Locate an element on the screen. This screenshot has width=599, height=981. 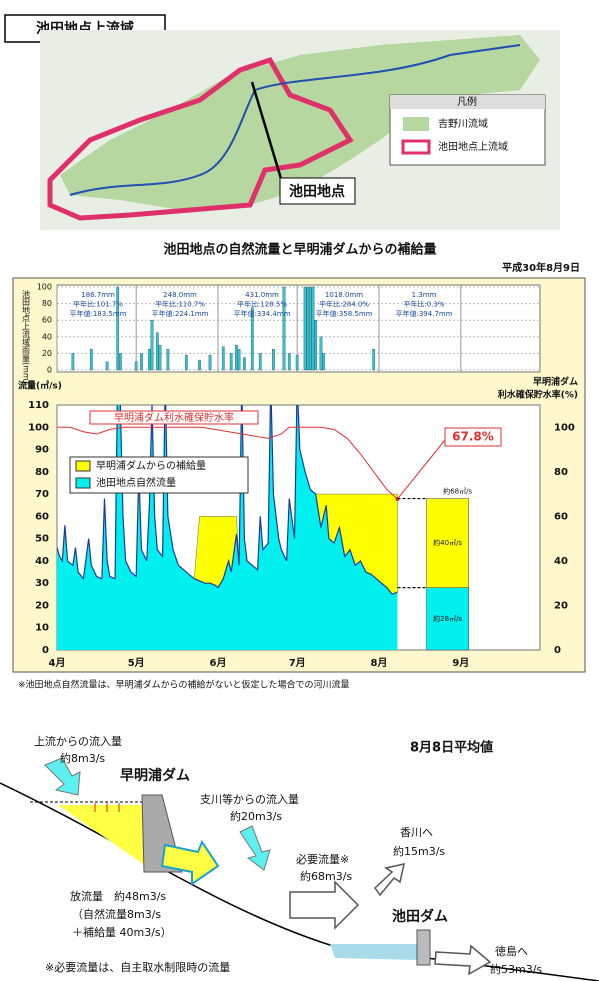
month-note: 248.0mm is located at coordinates (180, 295).